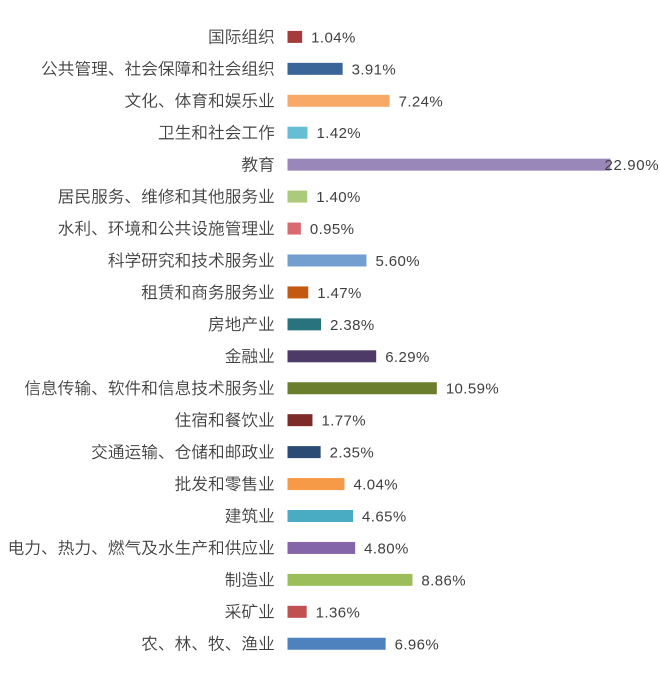  I want to click on svg-text: 6.96%, so click(417, 644).